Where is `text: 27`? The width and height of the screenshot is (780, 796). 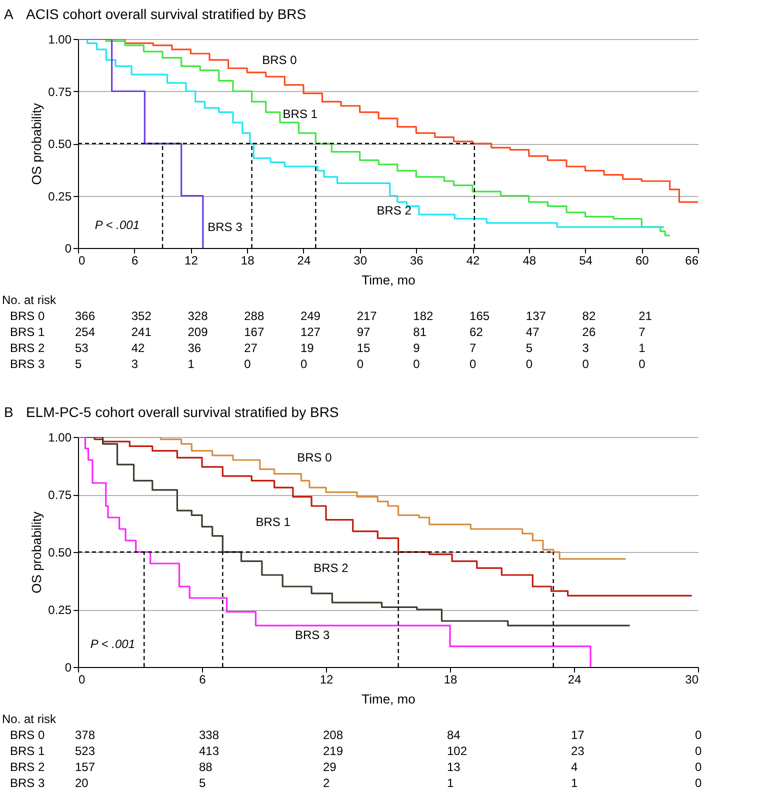
text: 27 is located at coordinates (251, 348).